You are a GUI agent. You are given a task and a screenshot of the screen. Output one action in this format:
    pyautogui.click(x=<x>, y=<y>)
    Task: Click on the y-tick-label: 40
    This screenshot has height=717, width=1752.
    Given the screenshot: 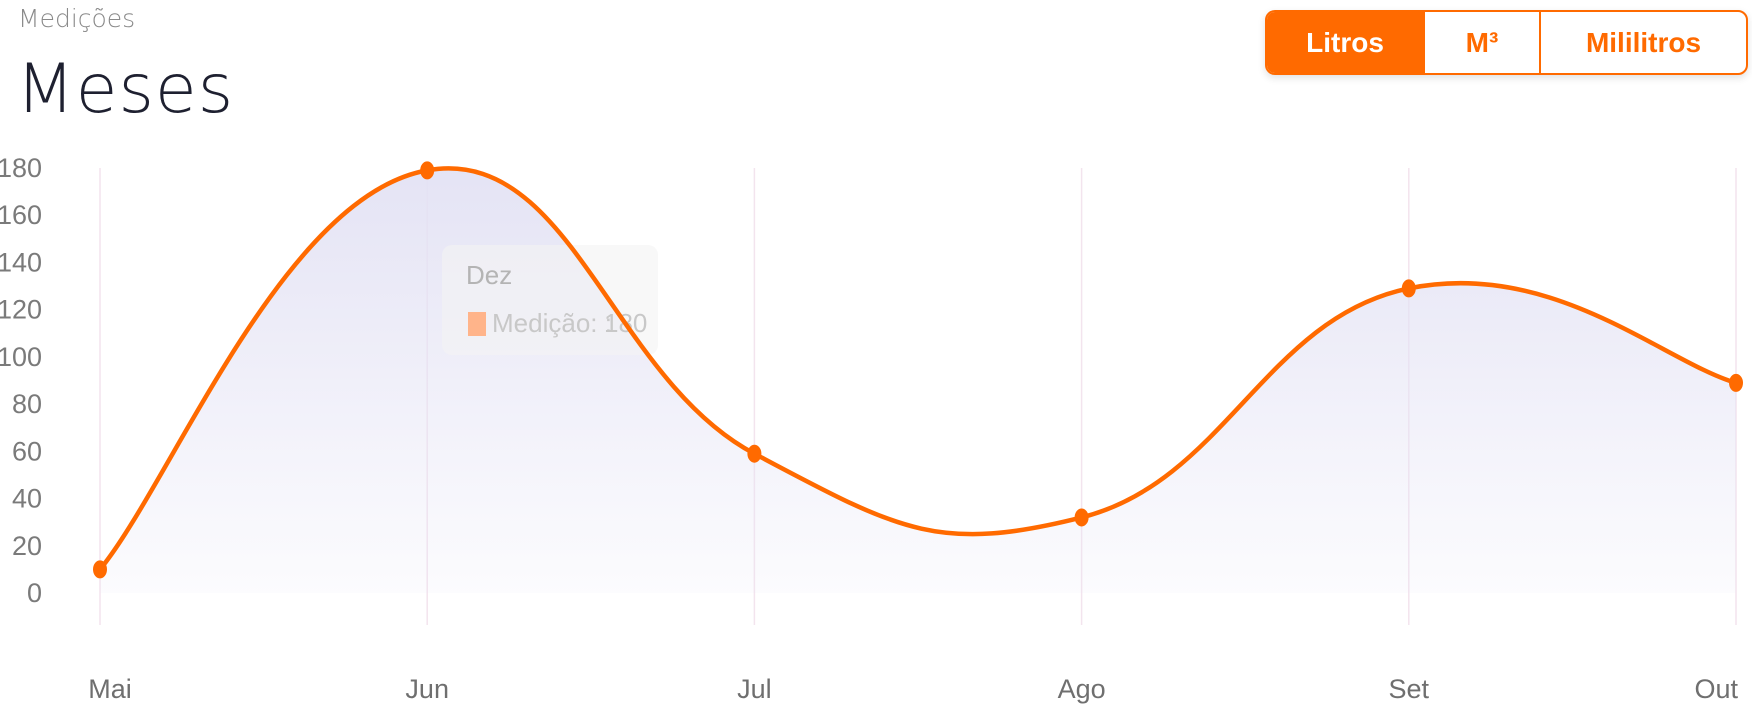 What is the action you would take?
    pyautogui.click(x=27, y=499)
    